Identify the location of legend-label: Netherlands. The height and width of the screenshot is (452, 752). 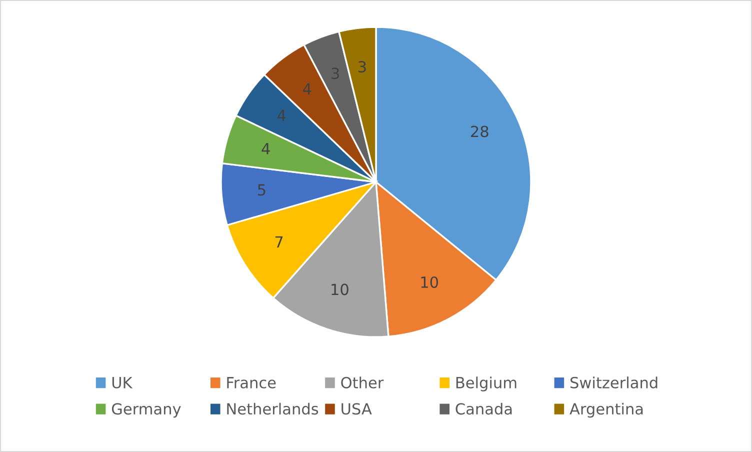
(272, 408).